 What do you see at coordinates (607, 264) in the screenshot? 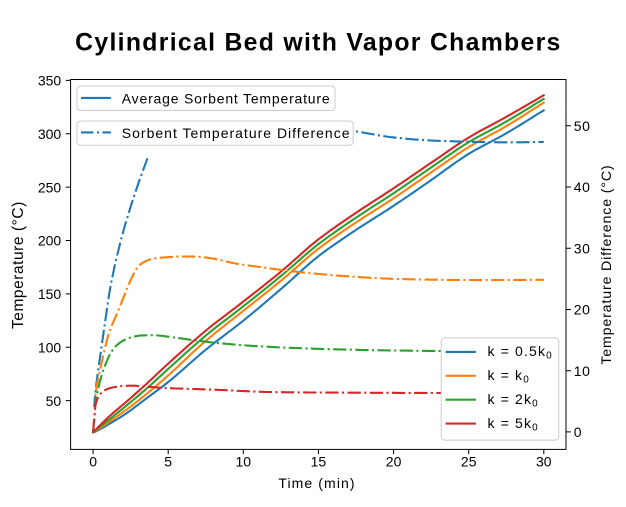
I see `svg-text: Temperature Difference (°C)` at bounding box center [607, 264].